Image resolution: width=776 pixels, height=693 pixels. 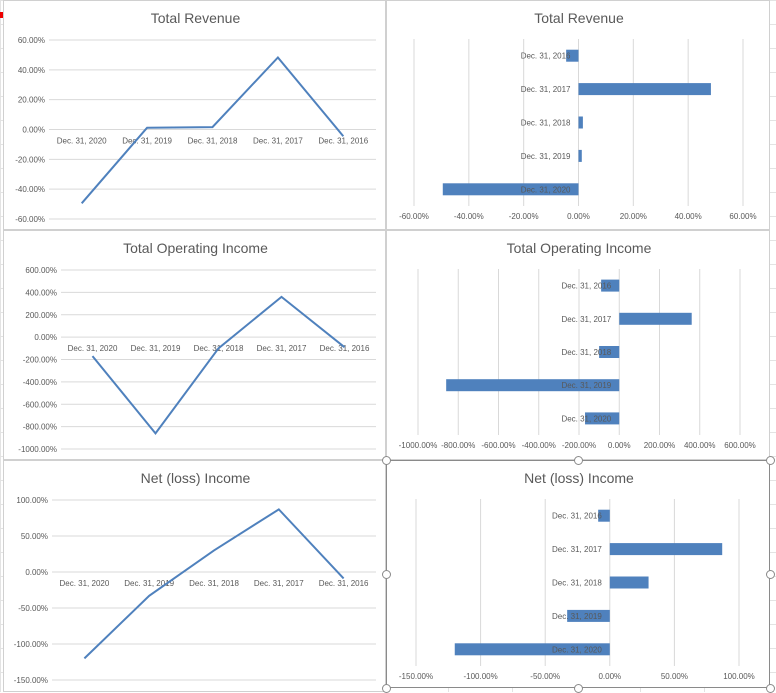 What do you see at coordinates (30, 189) in the screenshot?
I see `y-tick-label: -40.00%` at bounding box center [30, 189].